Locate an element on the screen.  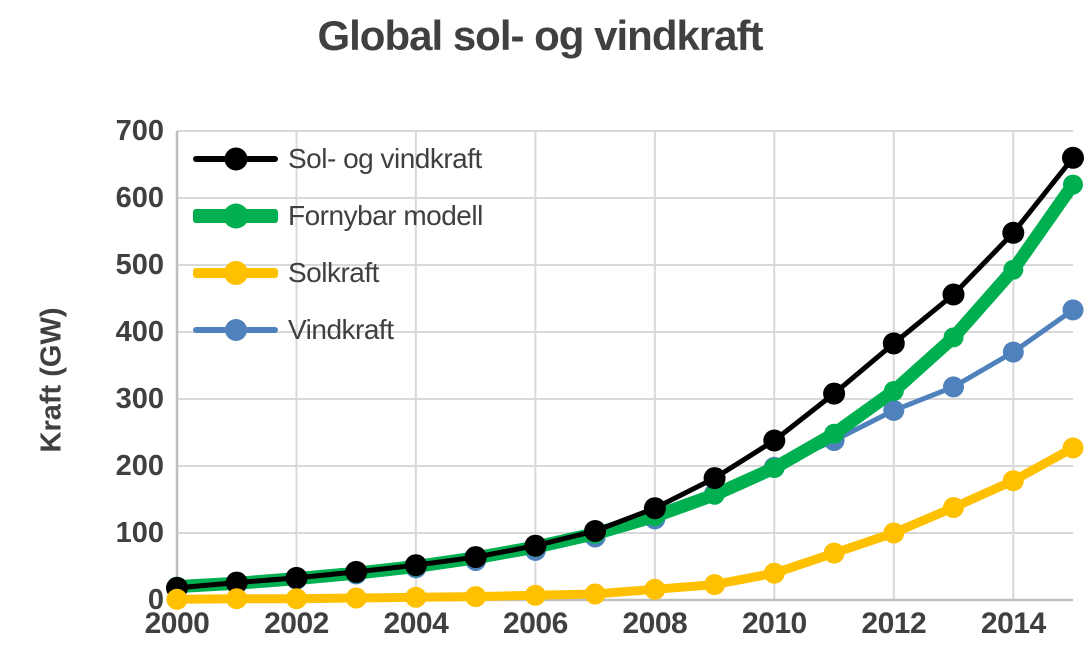
legend-dot-sol-og-vindkraft is located at coordinates (235, 158).